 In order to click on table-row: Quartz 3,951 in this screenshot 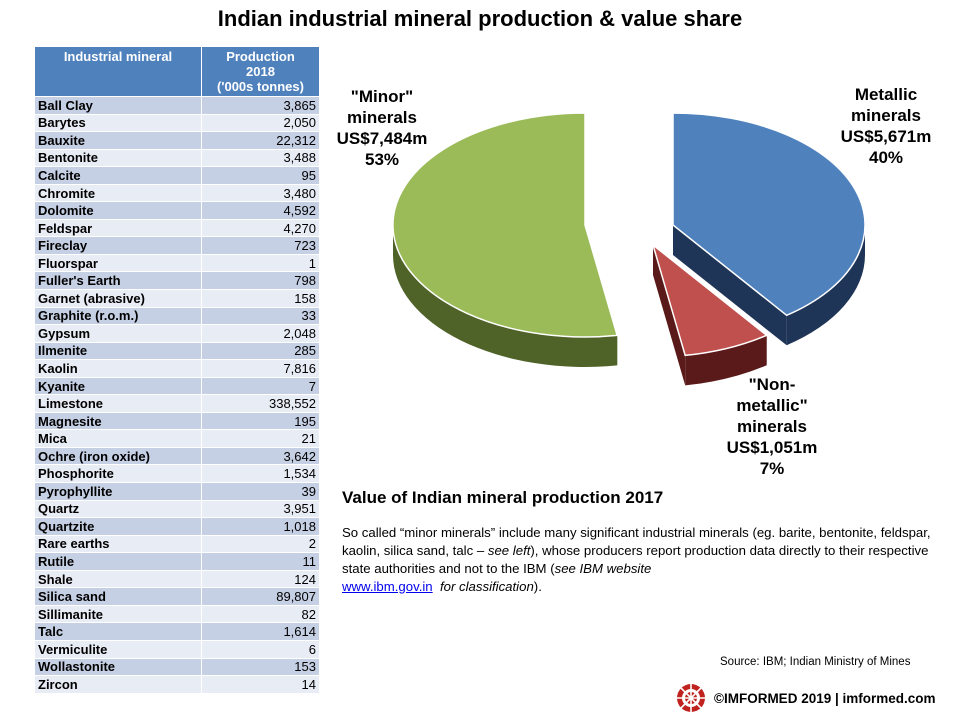, I will do `click(177, 509)`.